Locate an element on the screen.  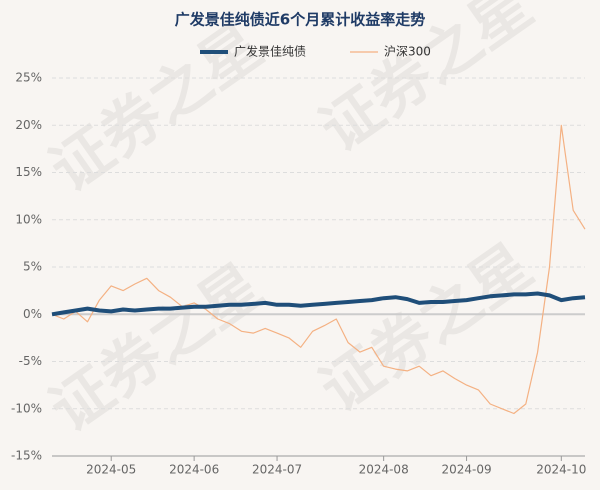
y-tick-label: 15% is located at coordinates (28, 172).